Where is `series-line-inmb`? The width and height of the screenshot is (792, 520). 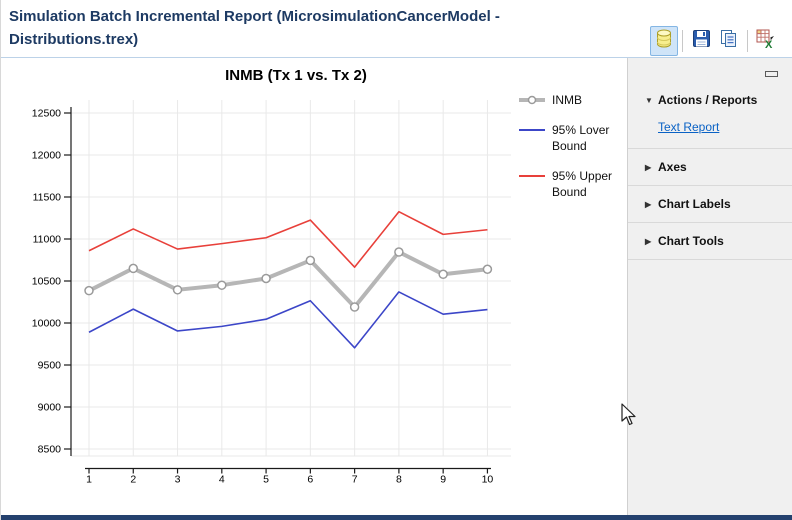 series-line-inmb is located at coordinates (288, 280).